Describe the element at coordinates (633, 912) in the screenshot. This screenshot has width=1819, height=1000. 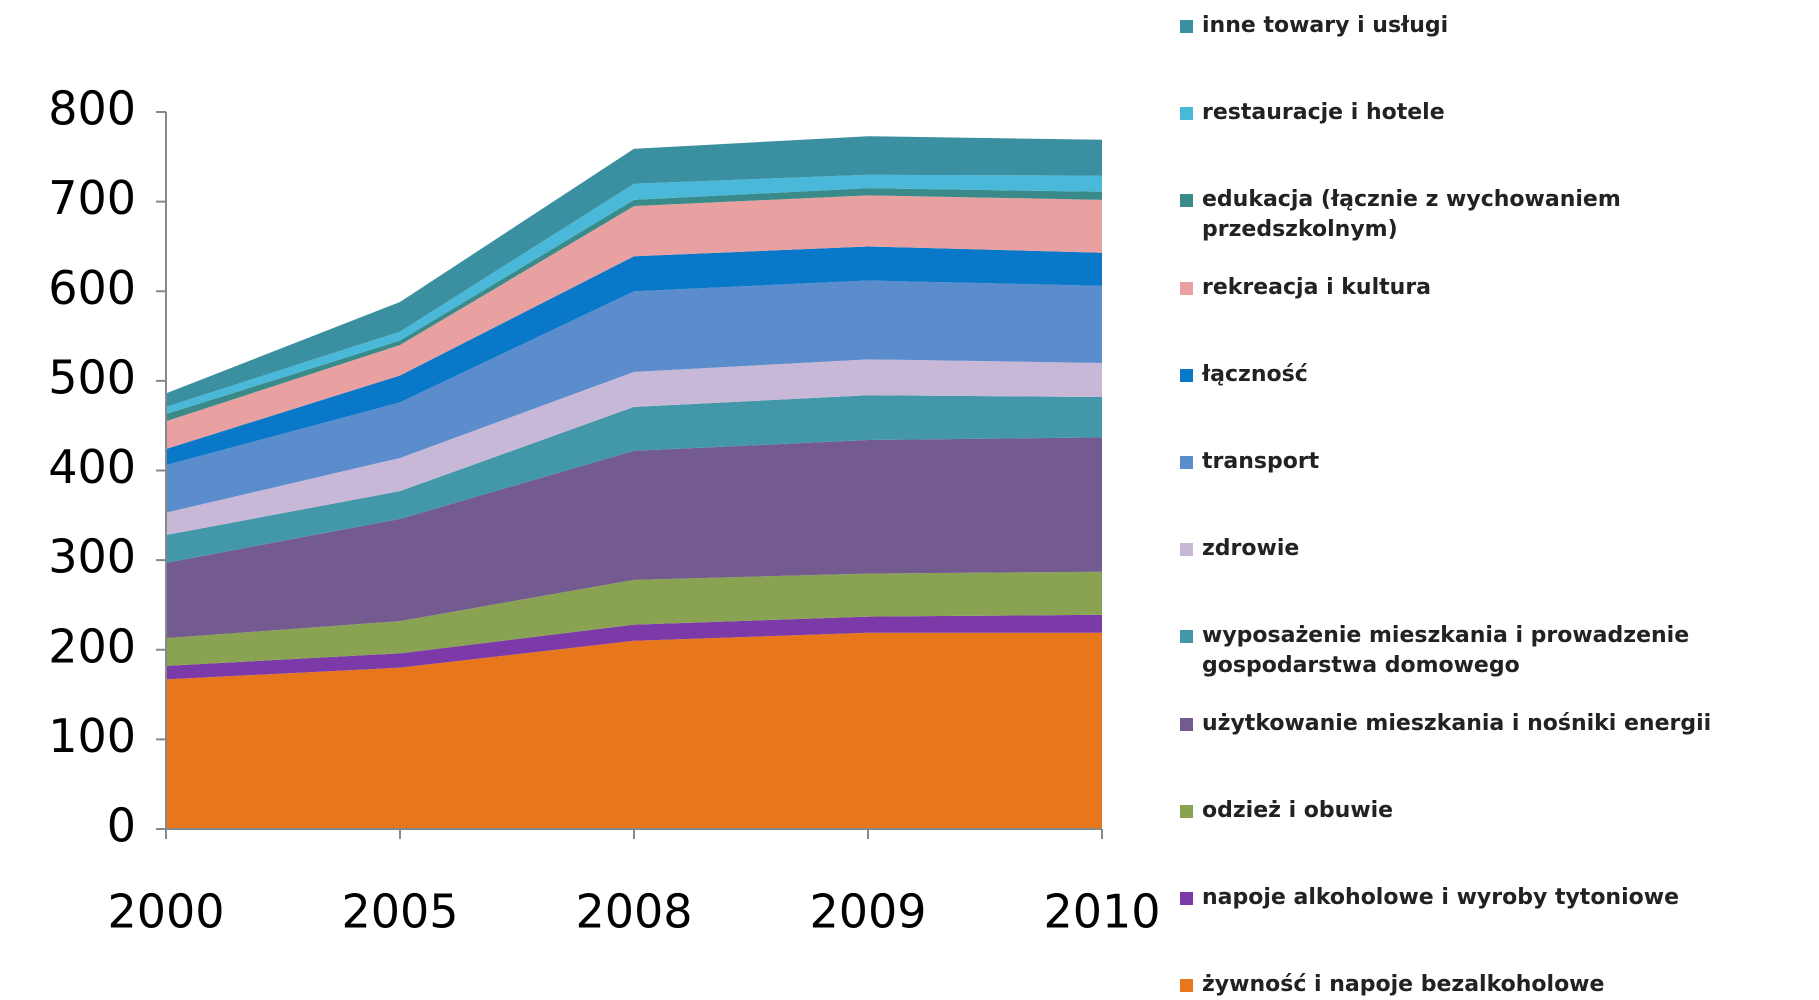
I see `x-tick-label: 2008` at that location.